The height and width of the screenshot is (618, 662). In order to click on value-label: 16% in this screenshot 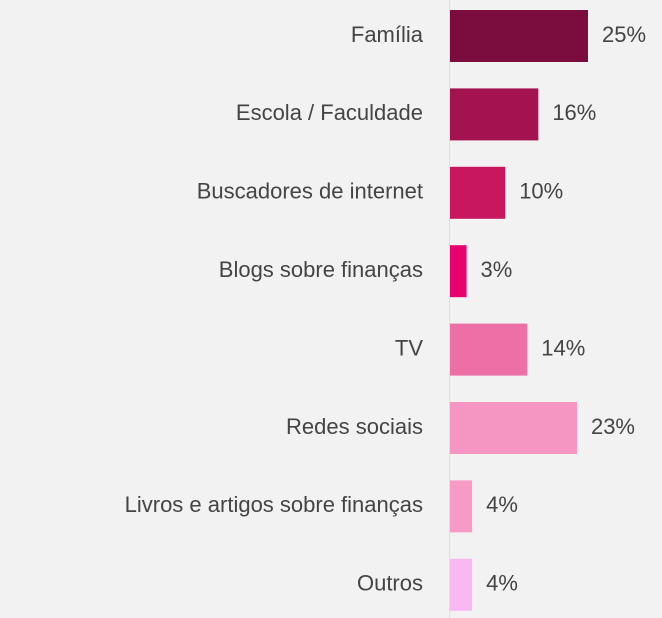, I will do `click(574, 112)`.